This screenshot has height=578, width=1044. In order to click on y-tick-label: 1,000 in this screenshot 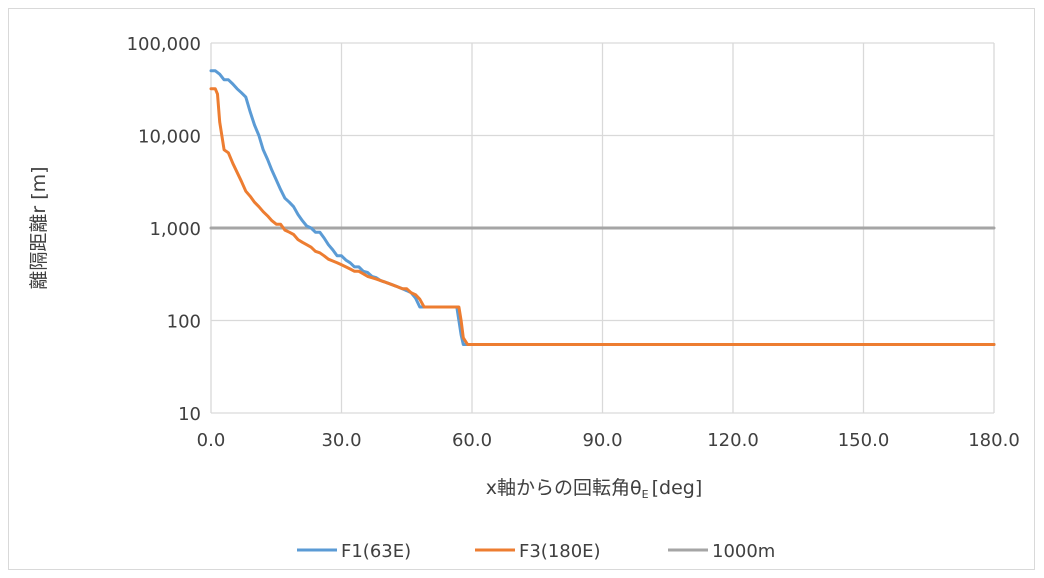, I will do `click(175, 229)`.